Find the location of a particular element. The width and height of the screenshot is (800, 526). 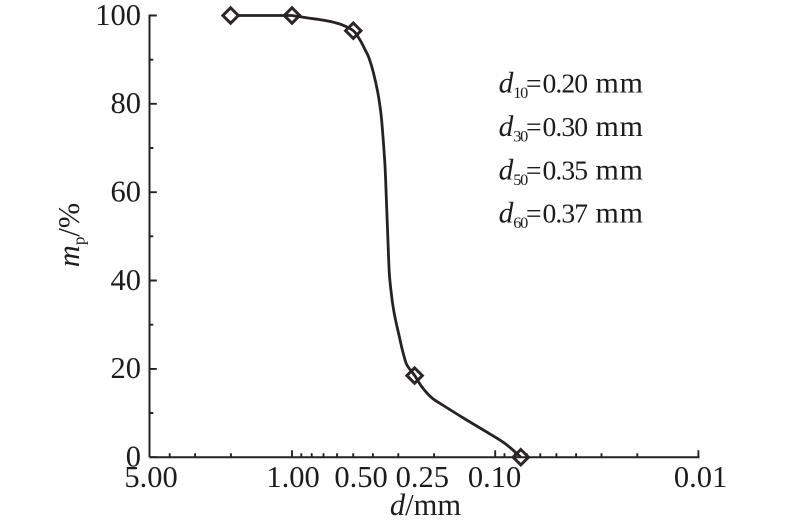

svg-text: 0 is located at coordinates (133, 457).